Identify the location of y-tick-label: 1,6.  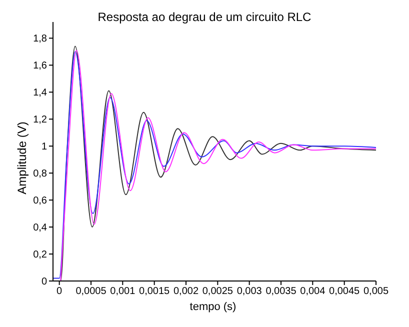
(40, 66).